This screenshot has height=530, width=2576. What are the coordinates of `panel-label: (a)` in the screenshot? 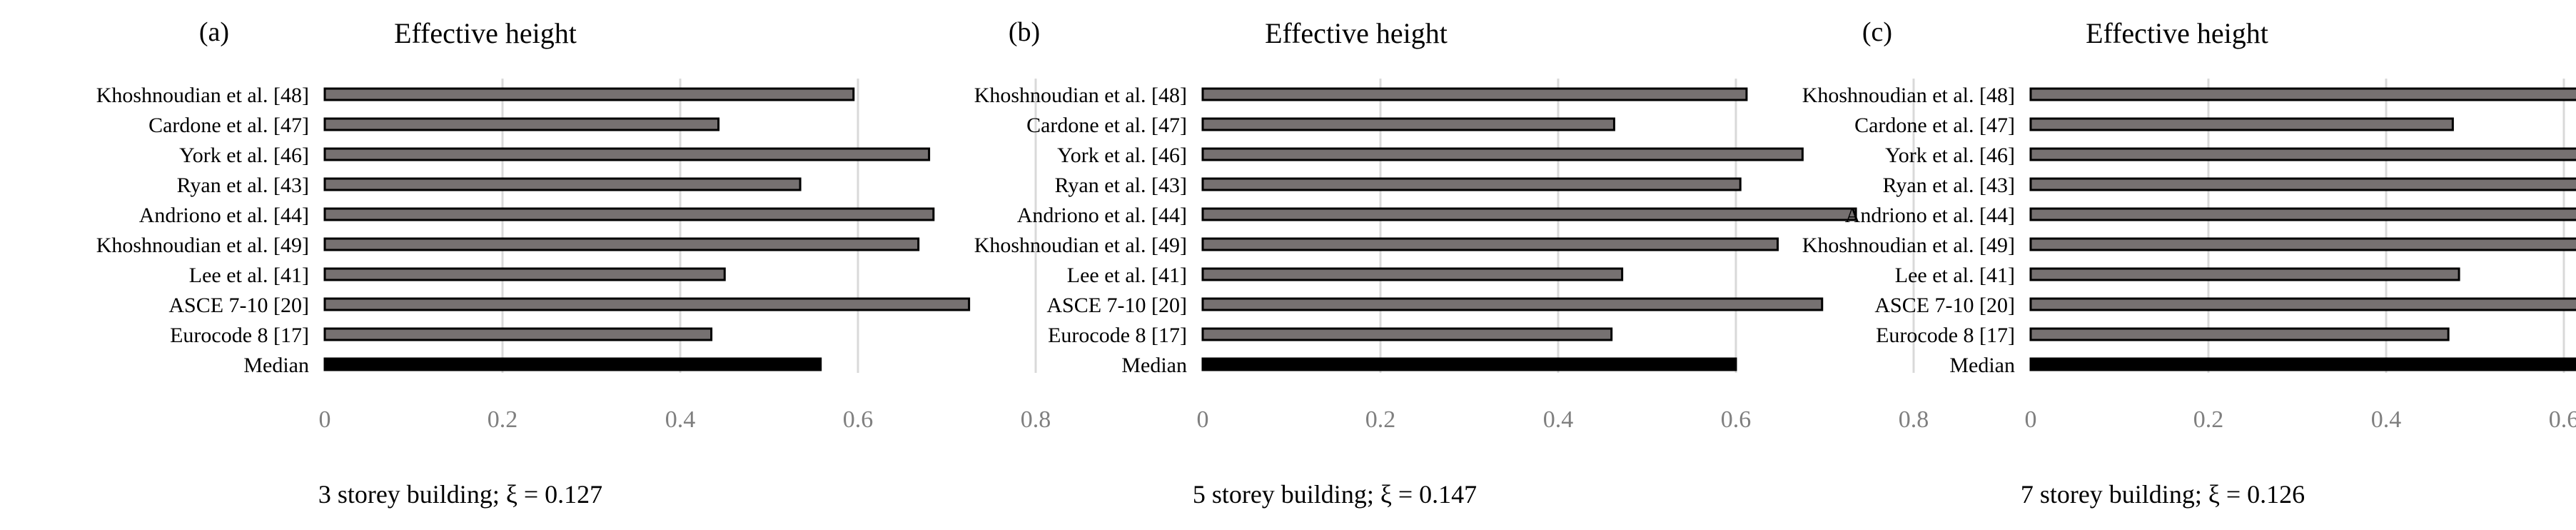 It's located at (214, 32).